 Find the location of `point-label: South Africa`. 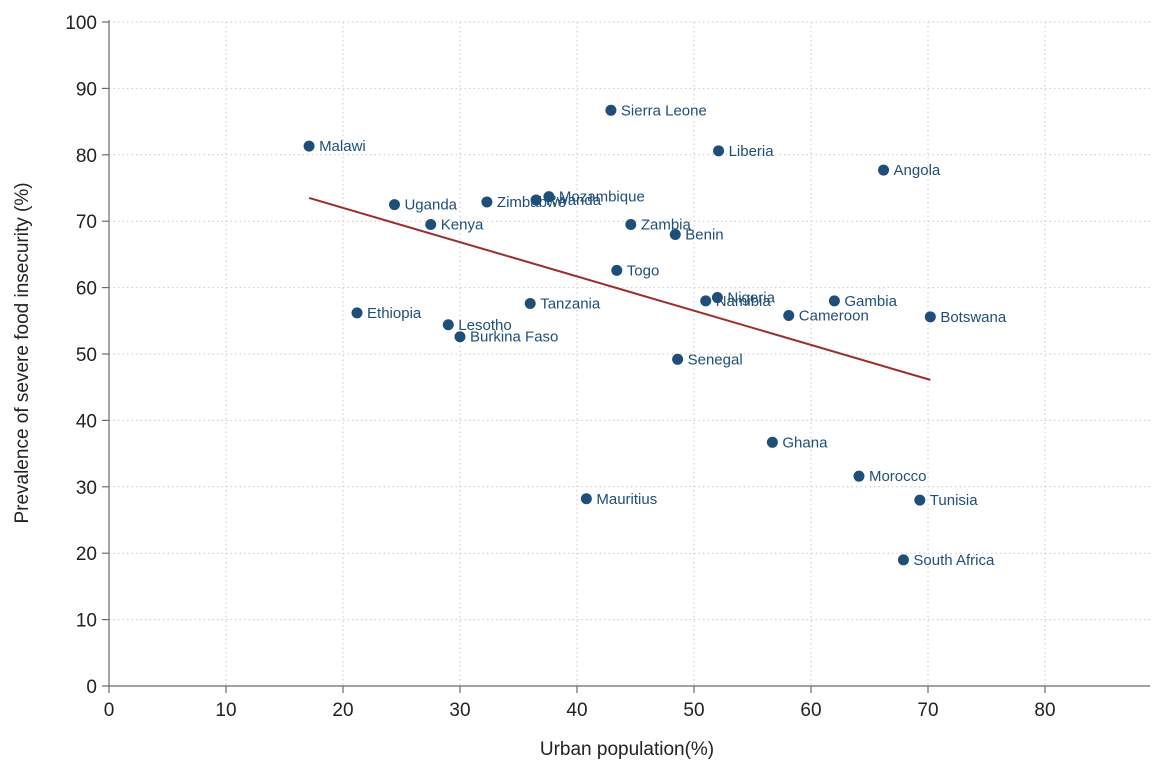

point-label: South Africa is located at coordinates (954, 560).